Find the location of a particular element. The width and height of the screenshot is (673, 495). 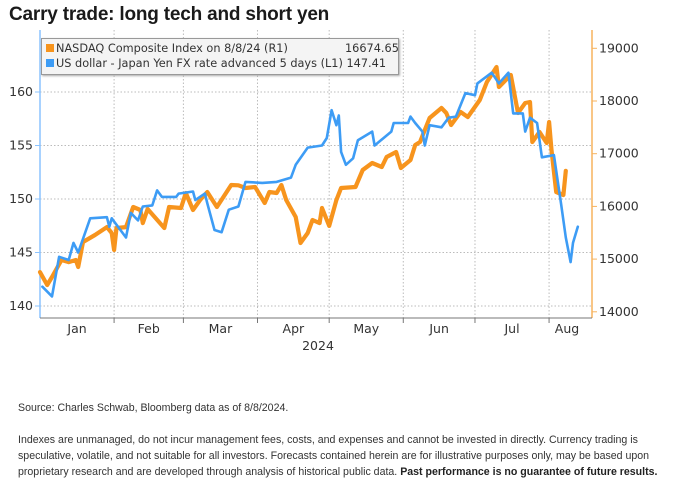

right-tick-label: 19000 is located at coordinates (619, 47).